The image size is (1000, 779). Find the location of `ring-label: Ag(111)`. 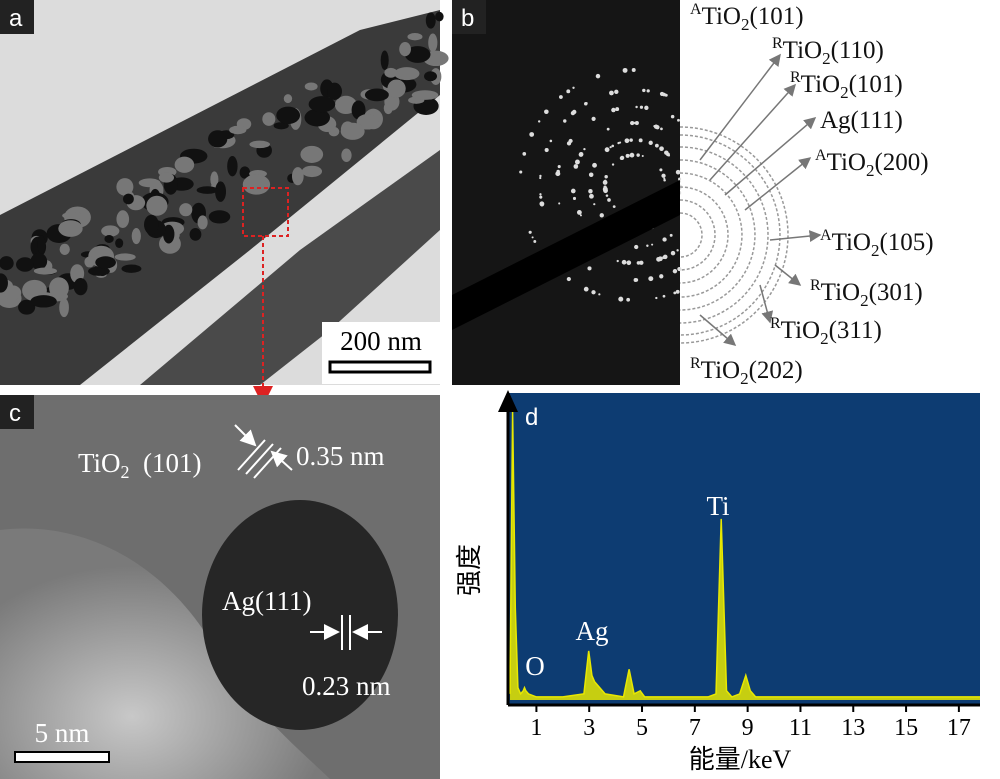

ring-label: Ag(111) is located at coordinates (861, 120).